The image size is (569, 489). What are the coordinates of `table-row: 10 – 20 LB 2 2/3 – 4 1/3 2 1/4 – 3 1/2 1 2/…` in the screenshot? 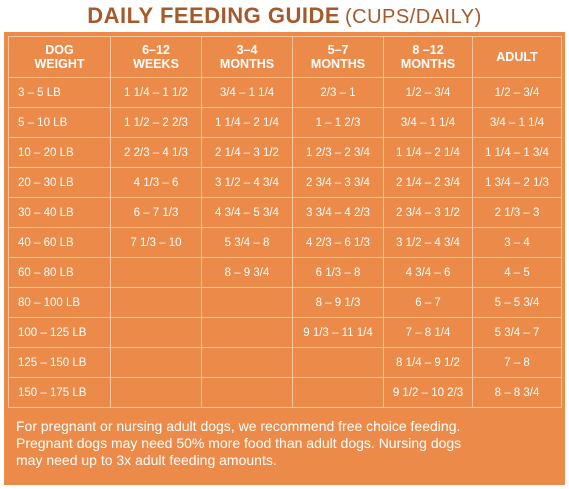 It's located at (285, 152).